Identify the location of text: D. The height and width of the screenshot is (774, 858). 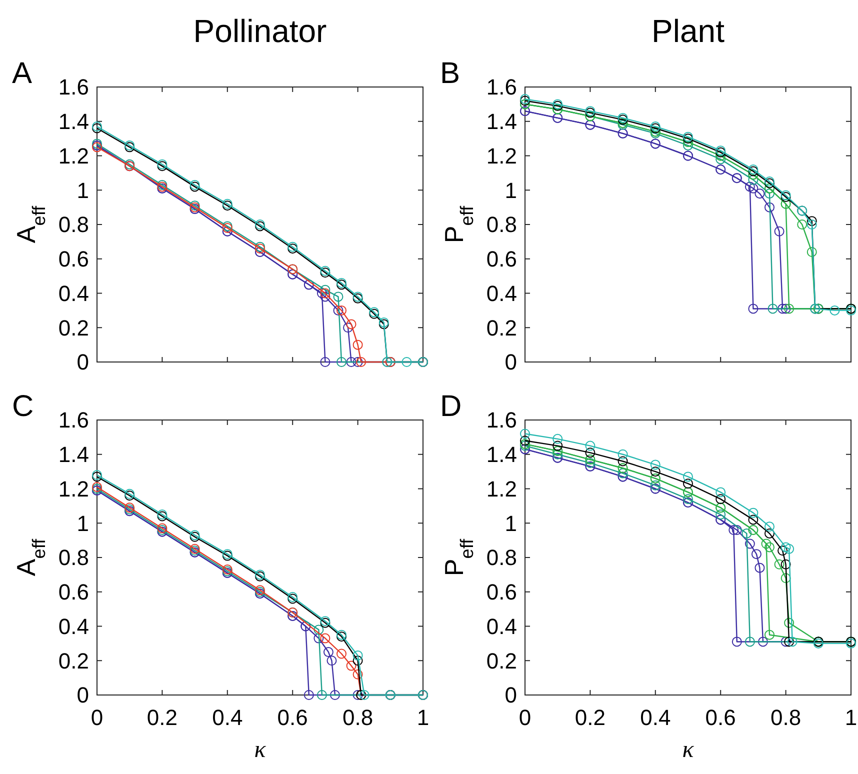
(451, 406).